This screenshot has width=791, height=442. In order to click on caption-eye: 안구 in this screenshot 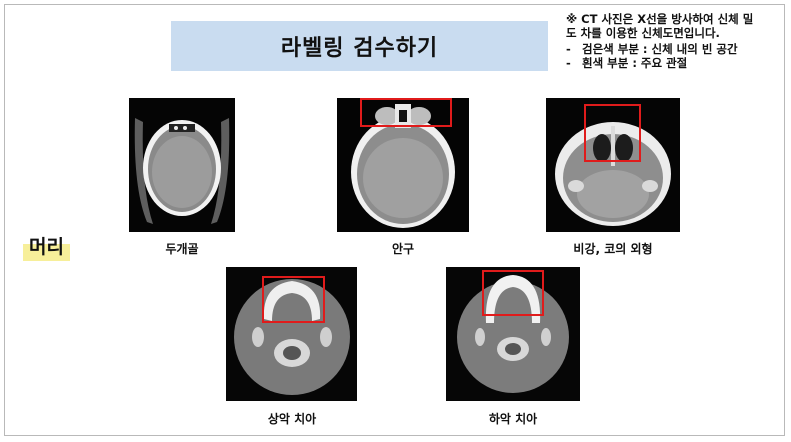, I will do `click(403, 249)`.